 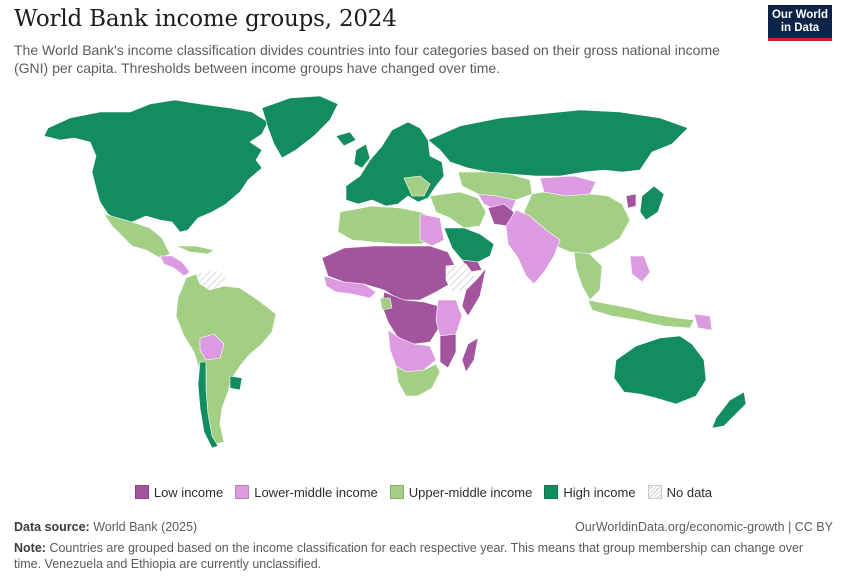 What do you see at coordinates (346, 139) in the screenshot?
I see `region-iceland` at bounding box center [346, 139].